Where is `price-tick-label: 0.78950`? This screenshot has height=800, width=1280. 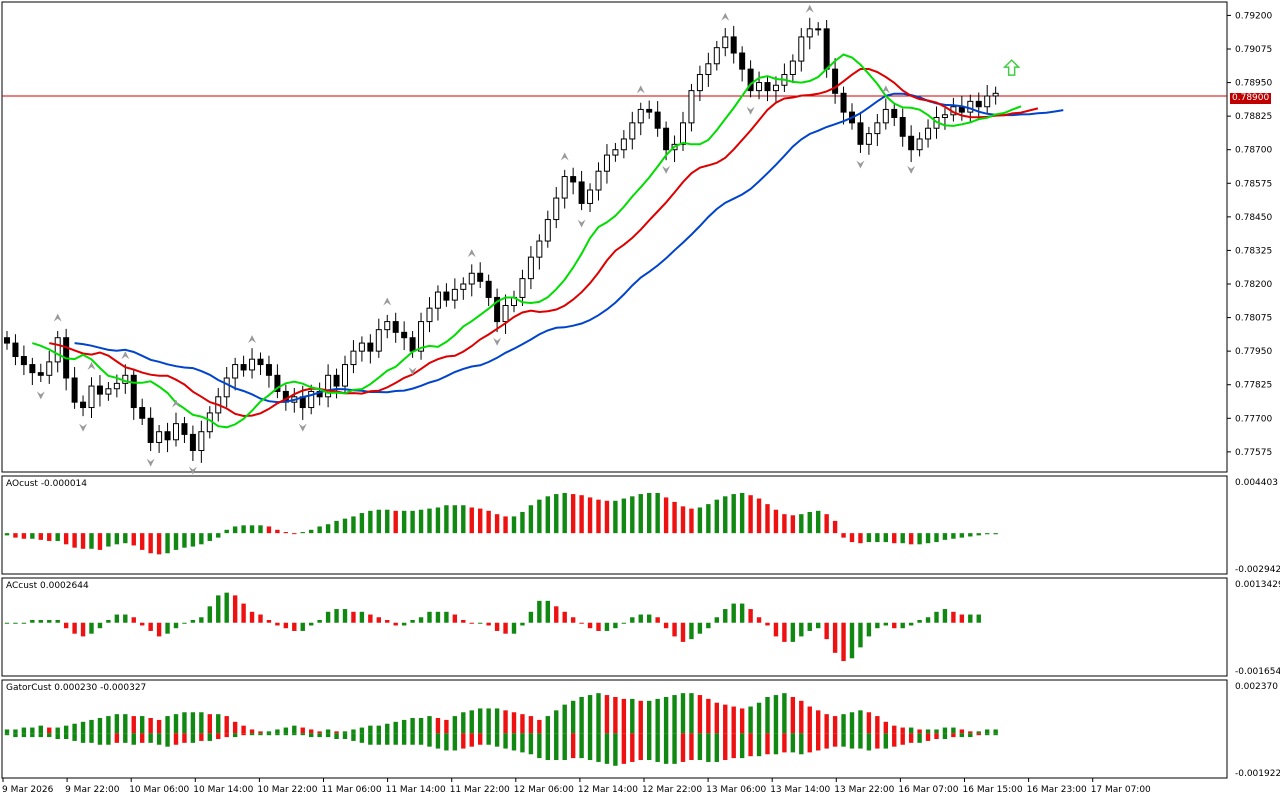
price-tick-label: 0.78950 is located at coordinates (1253, 84).